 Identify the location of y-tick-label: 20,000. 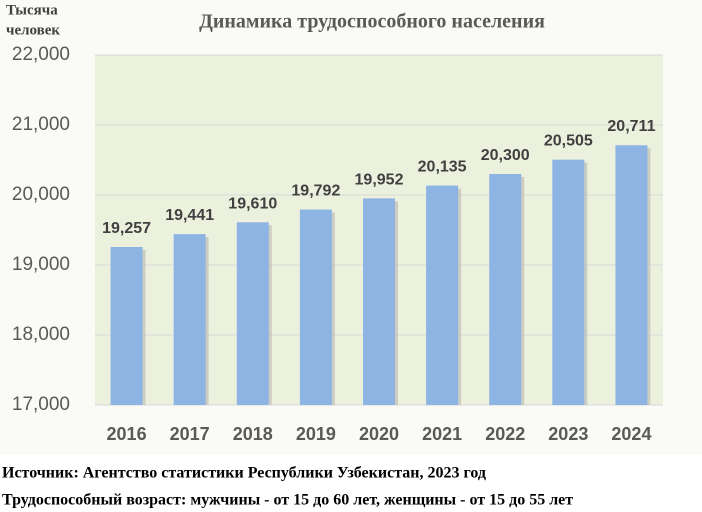
(41, 194).